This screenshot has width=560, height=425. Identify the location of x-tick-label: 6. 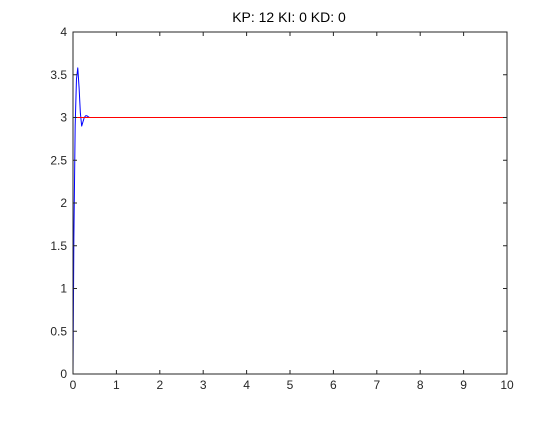
(333, 385).